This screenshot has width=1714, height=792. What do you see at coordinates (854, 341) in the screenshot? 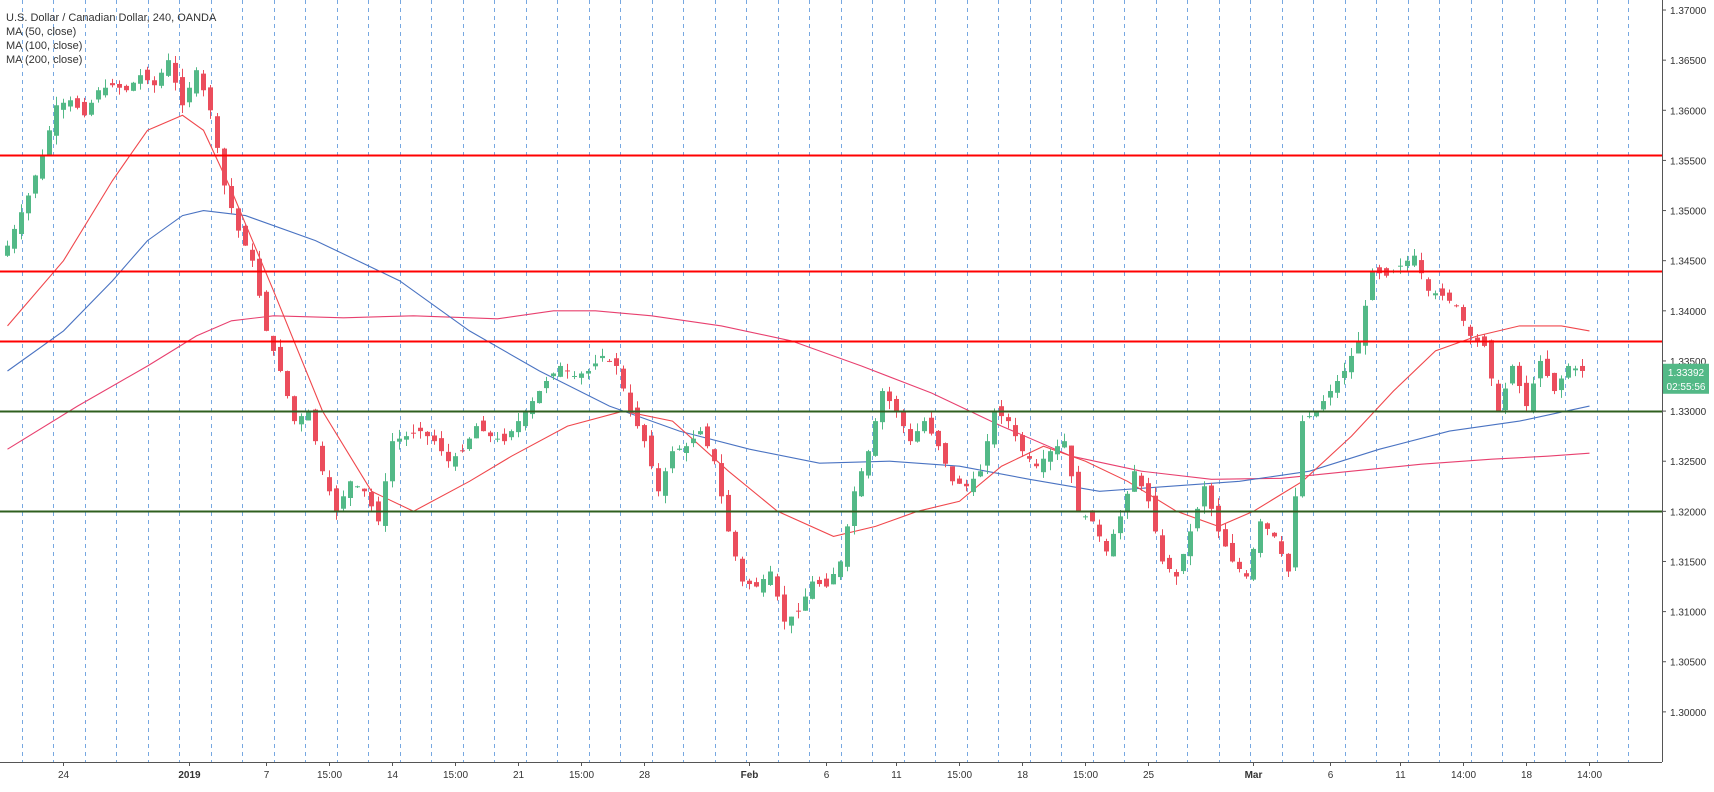
I see `resistance-level: 1.33700` at bounding box center [854, 341].